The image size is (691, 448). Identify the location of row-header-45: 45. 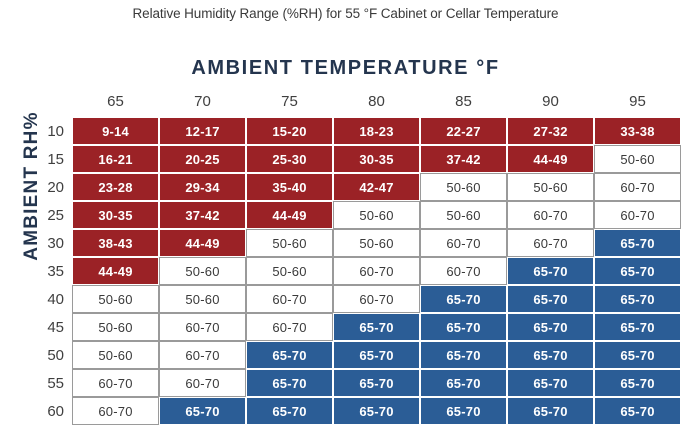
(55, 327).